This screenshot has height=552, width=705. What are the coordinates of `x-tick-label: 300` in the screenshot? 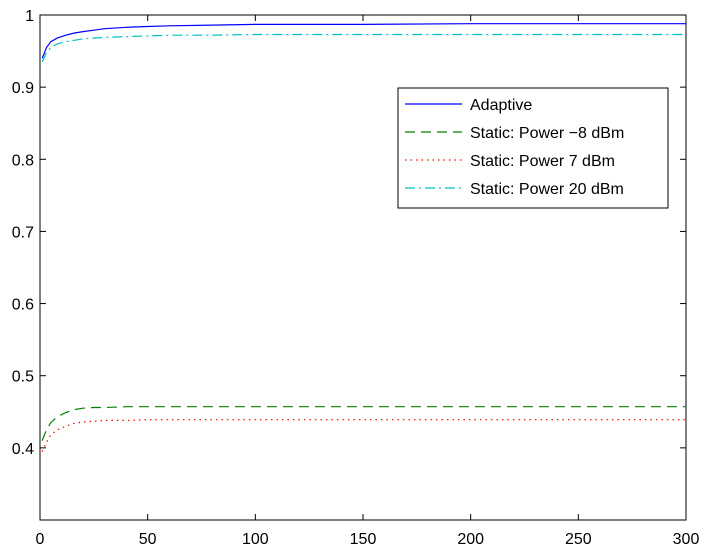 It's located at (686, 539).